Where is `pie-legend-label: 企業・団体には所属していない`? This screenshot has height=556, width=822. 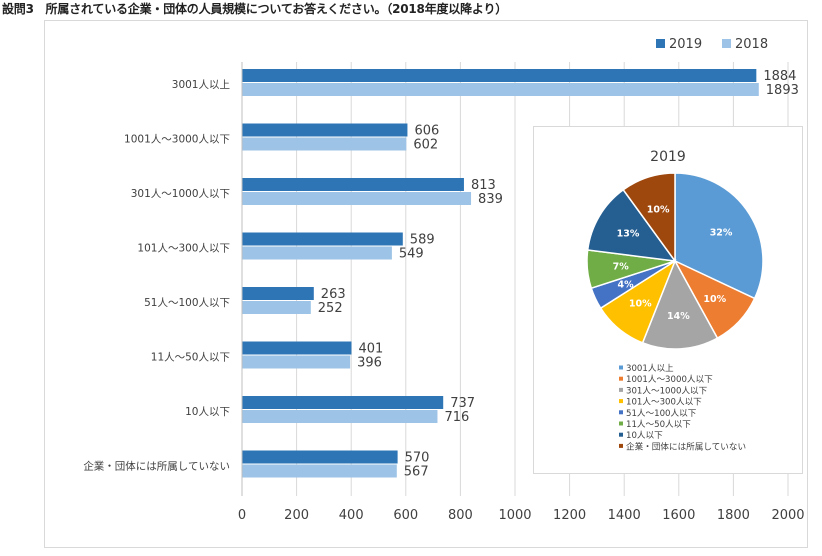
pie-legend-label: 企業・団体には所属していない is located at coordinates (686, 446).